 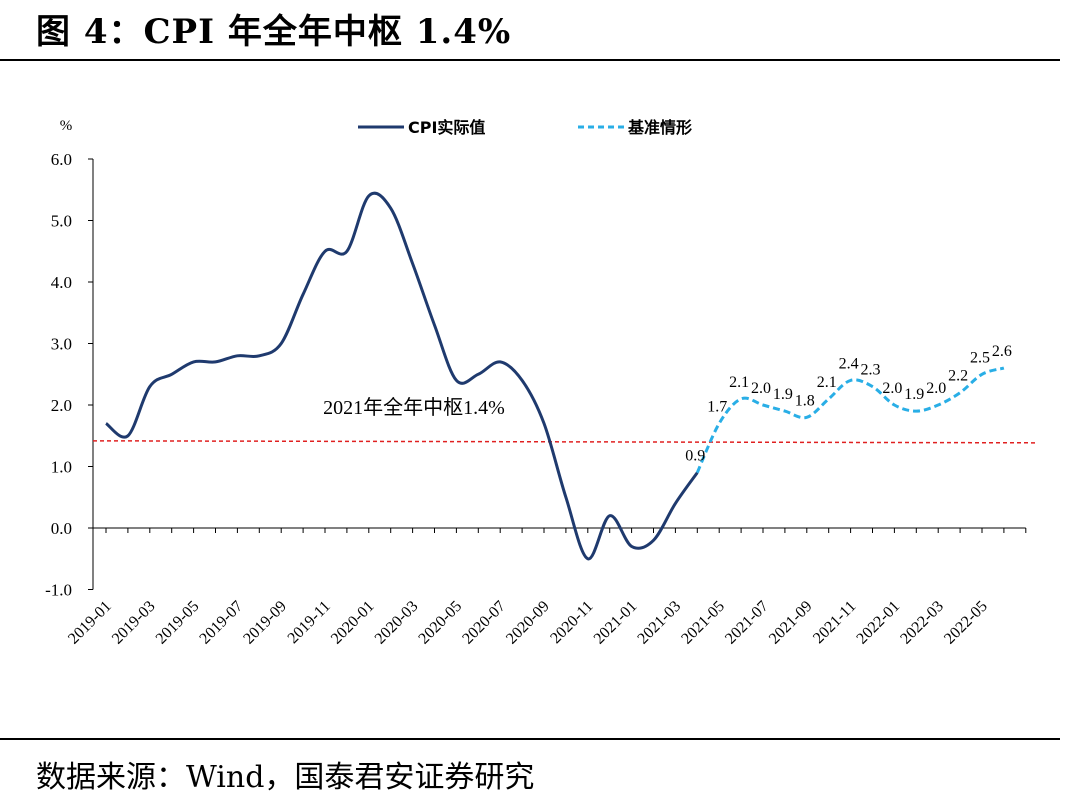 I want to click on bottom-rule, so click(x=530, y=739).